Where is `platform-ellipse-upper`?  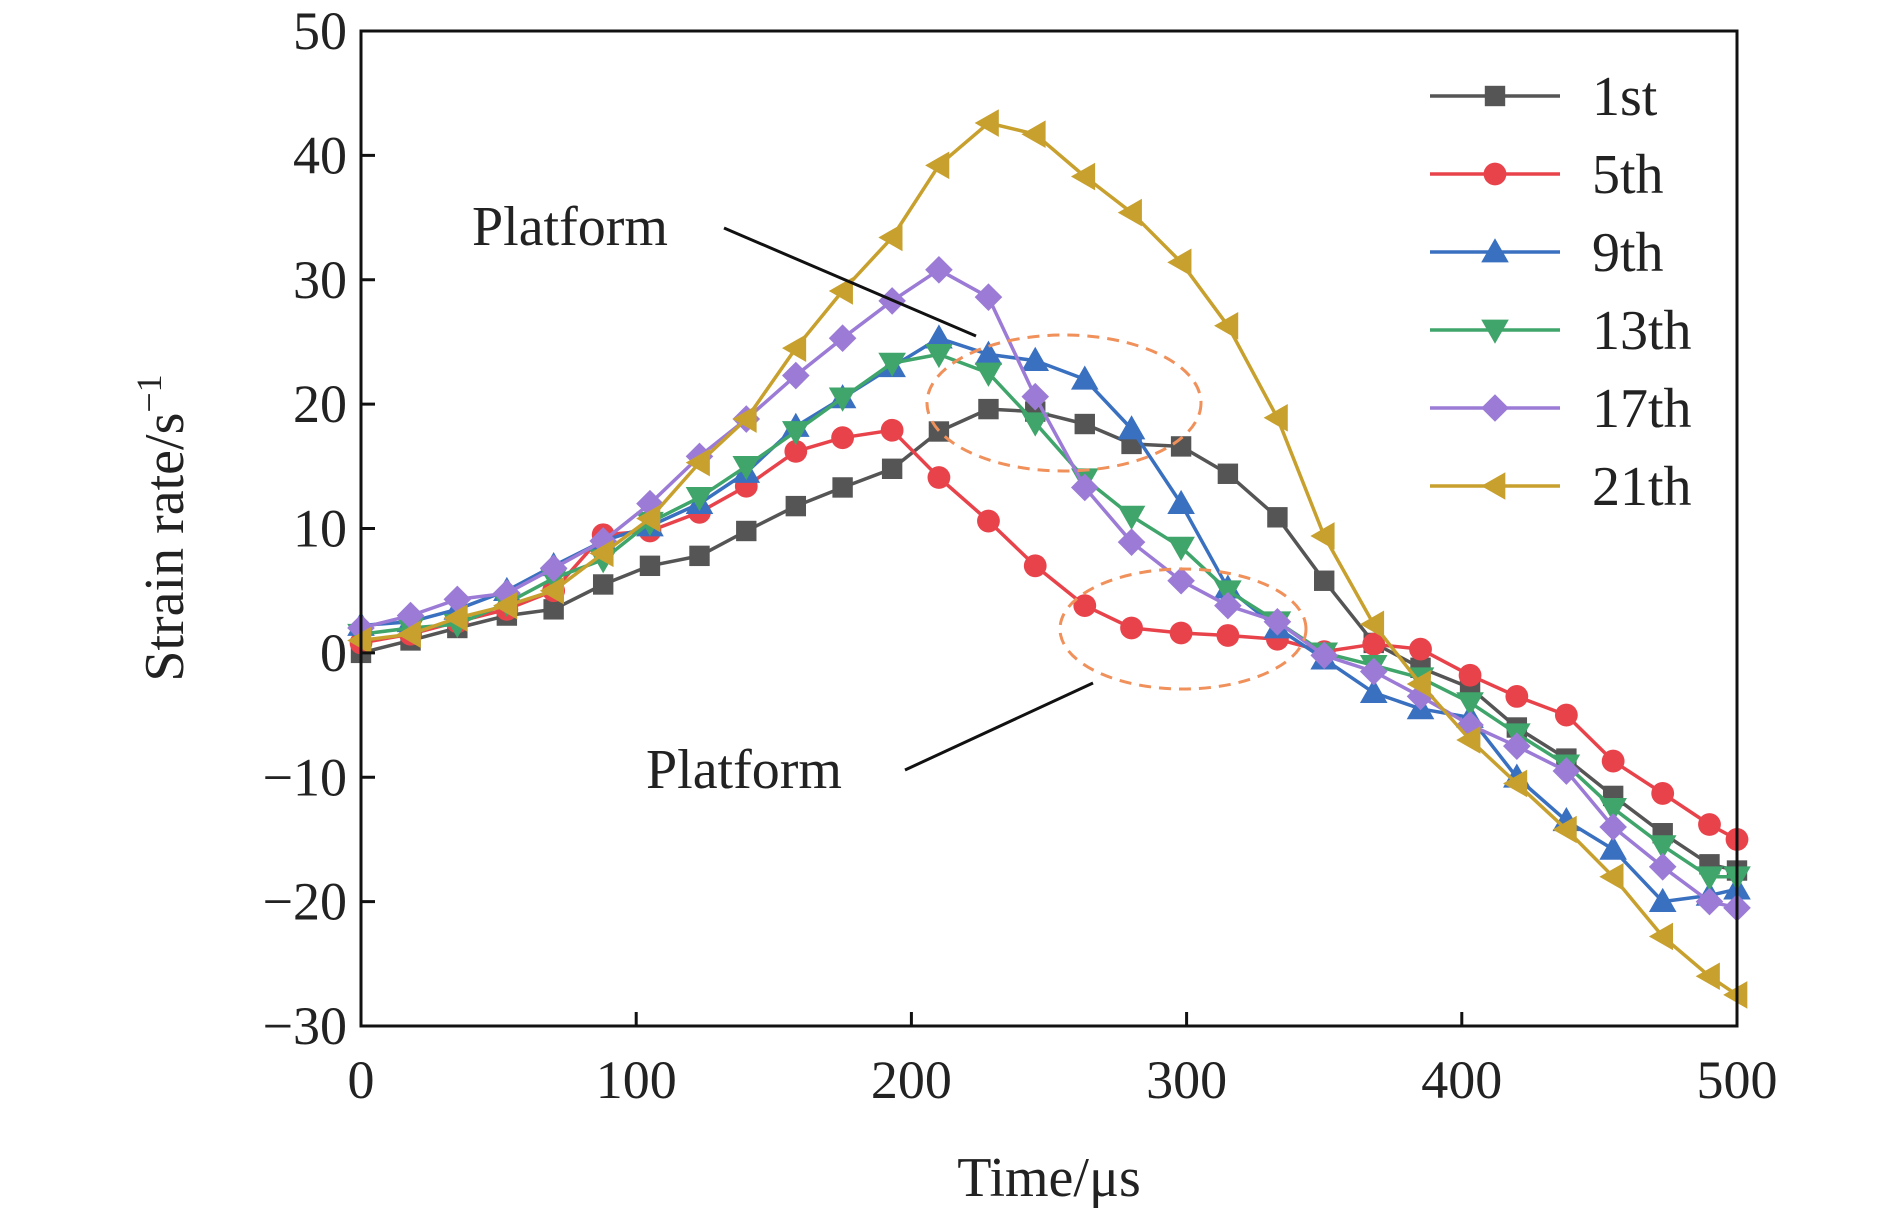 platform-ellipse-upper is located at coordinates (1064, 403).